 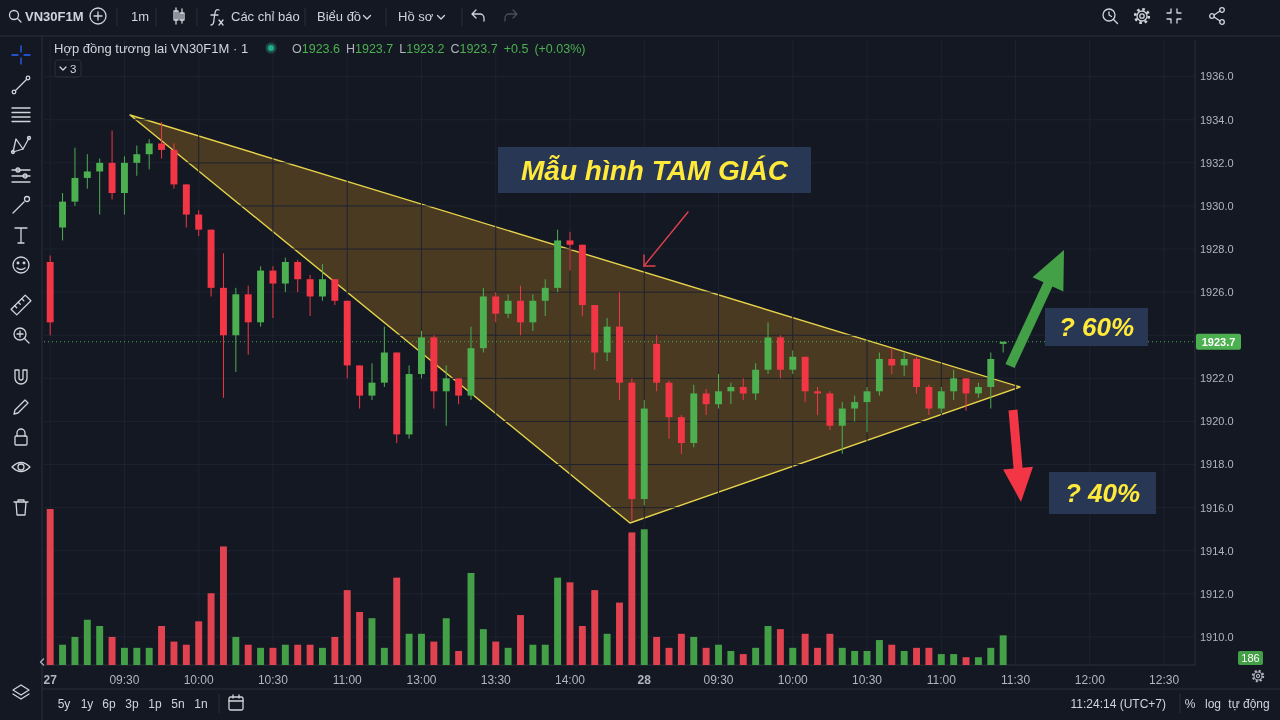 I want to click on y-tick-label: 1928.0, so click(x=1217, y=248).